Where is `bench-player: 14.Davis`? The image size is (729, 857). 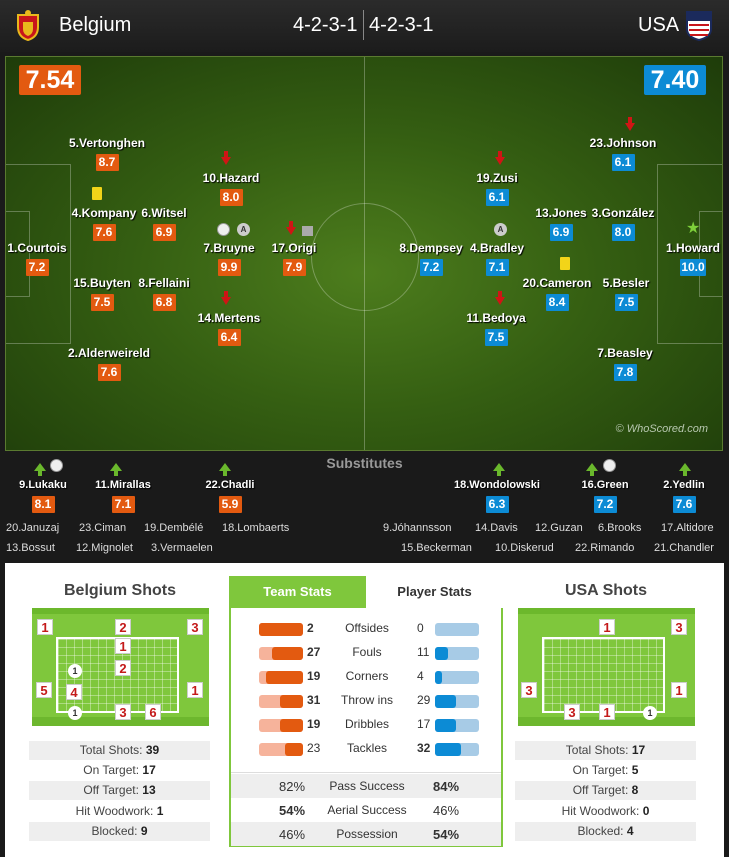
bench-player: 14.Davis is located at coordinates (496, 528).